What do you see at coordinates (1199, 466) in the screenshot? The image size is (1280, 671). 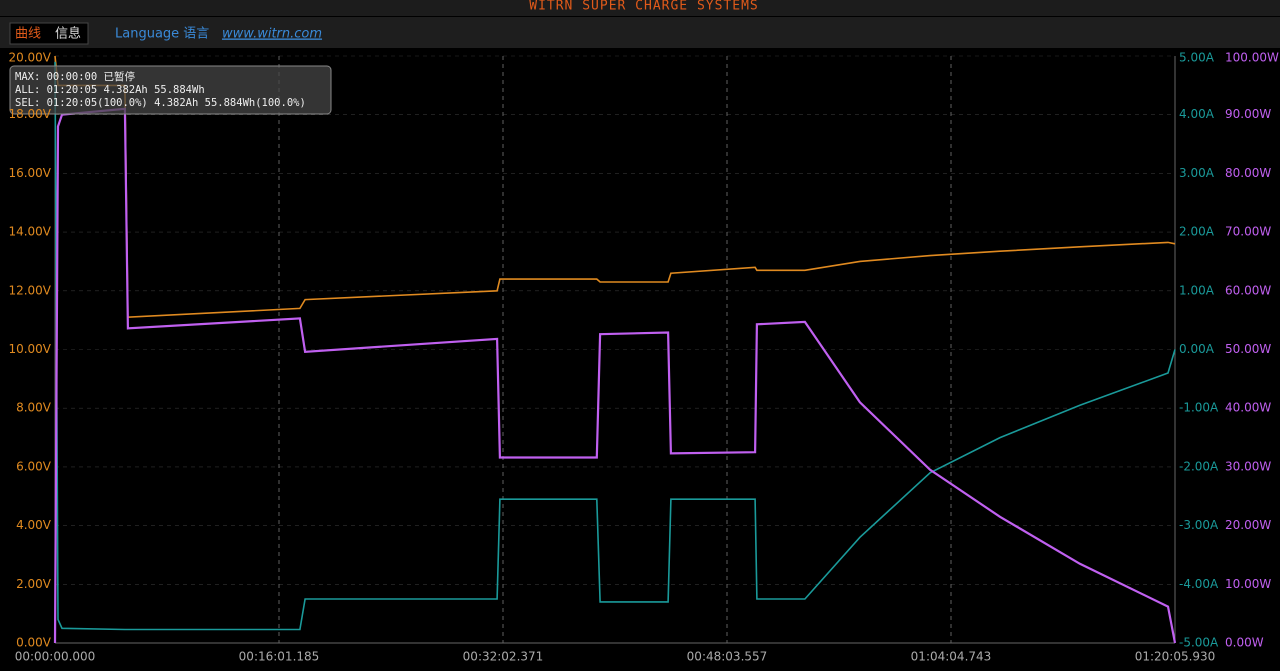 I see `y2-tick-label: -2.00A` at bounding box center [1199, 466].